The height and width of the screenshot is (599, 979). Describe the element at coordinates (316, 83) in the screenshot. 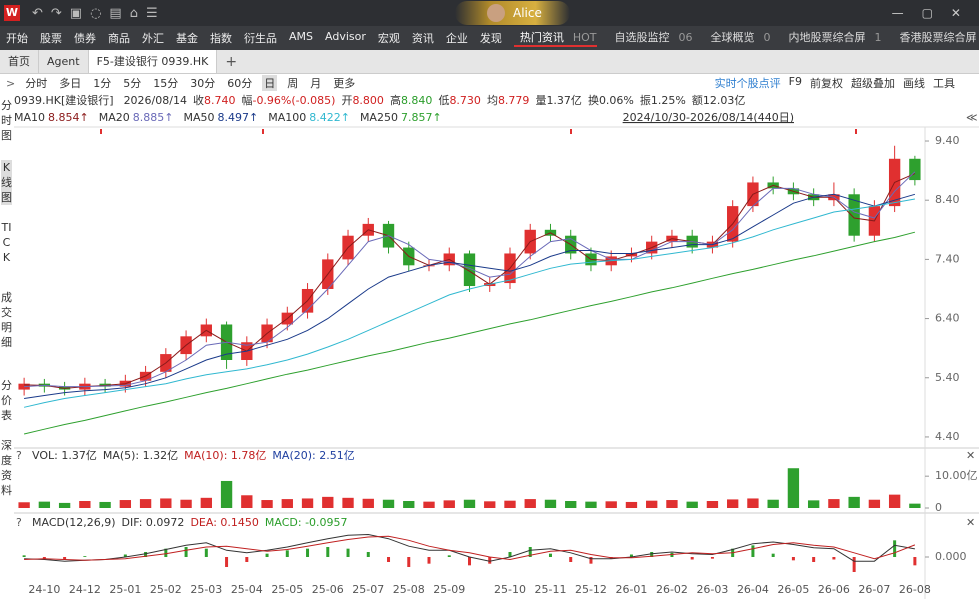

I see `period: 月` at that location.